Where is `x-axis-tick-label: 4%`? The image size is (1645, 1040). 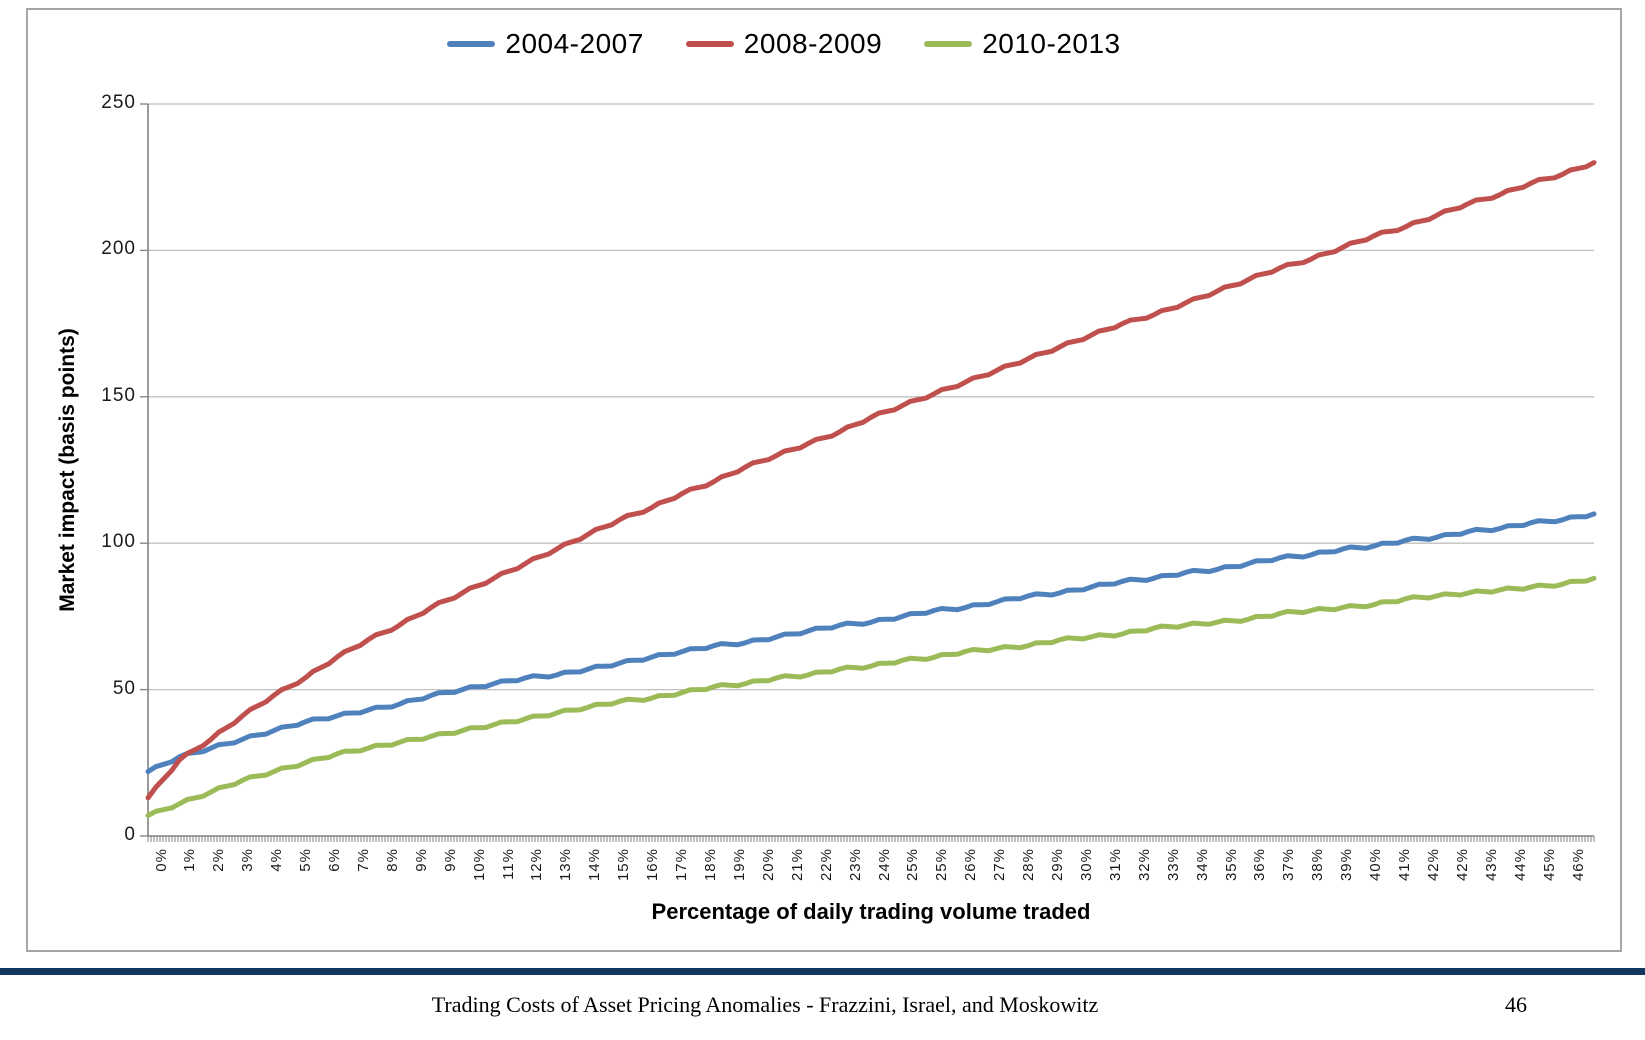 x-axis-tick-label: 4% is located at coordinates (277, 860).